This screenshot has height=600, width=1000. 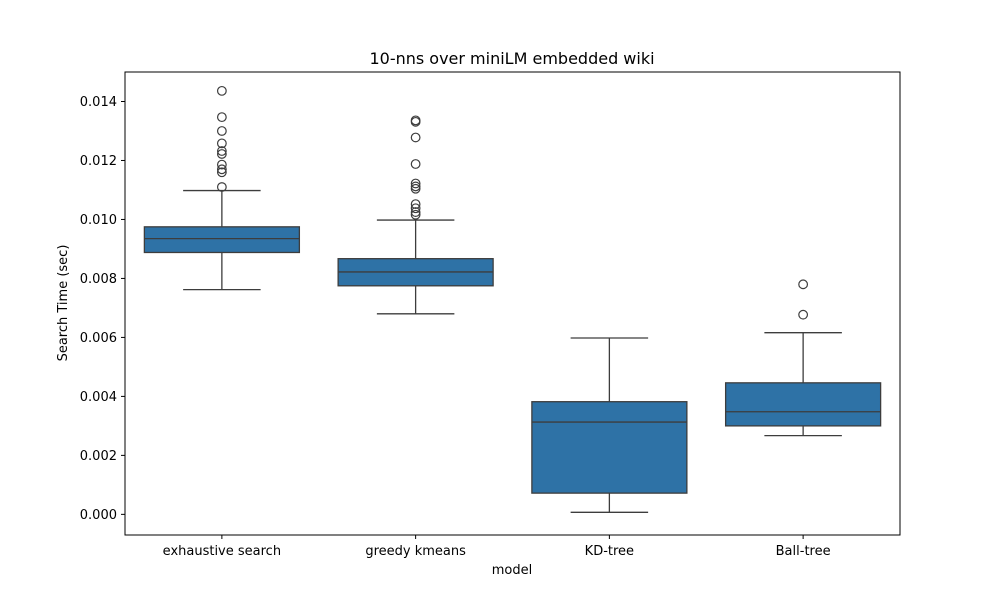 What do you see at coordinates (222, 551) in the screenshot?
I see `x-tick-label: exhaustive search` at bounding box center [222, 551].